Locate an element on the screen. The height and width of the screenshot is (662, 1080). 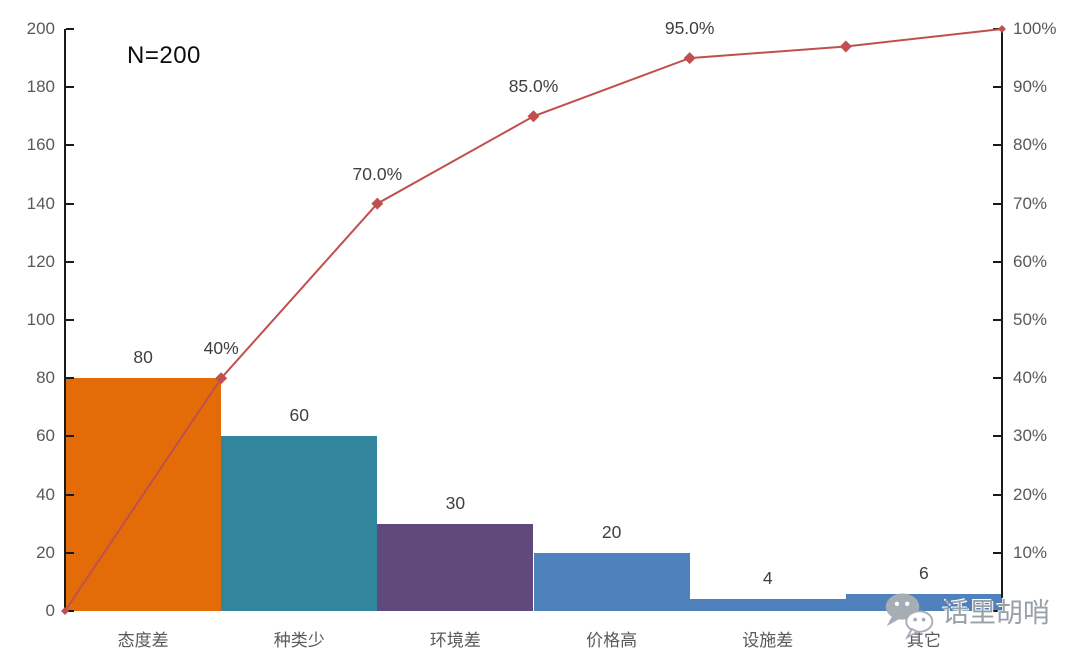
left-axis-tick-label: 120 is located at coordinates (40, 261).